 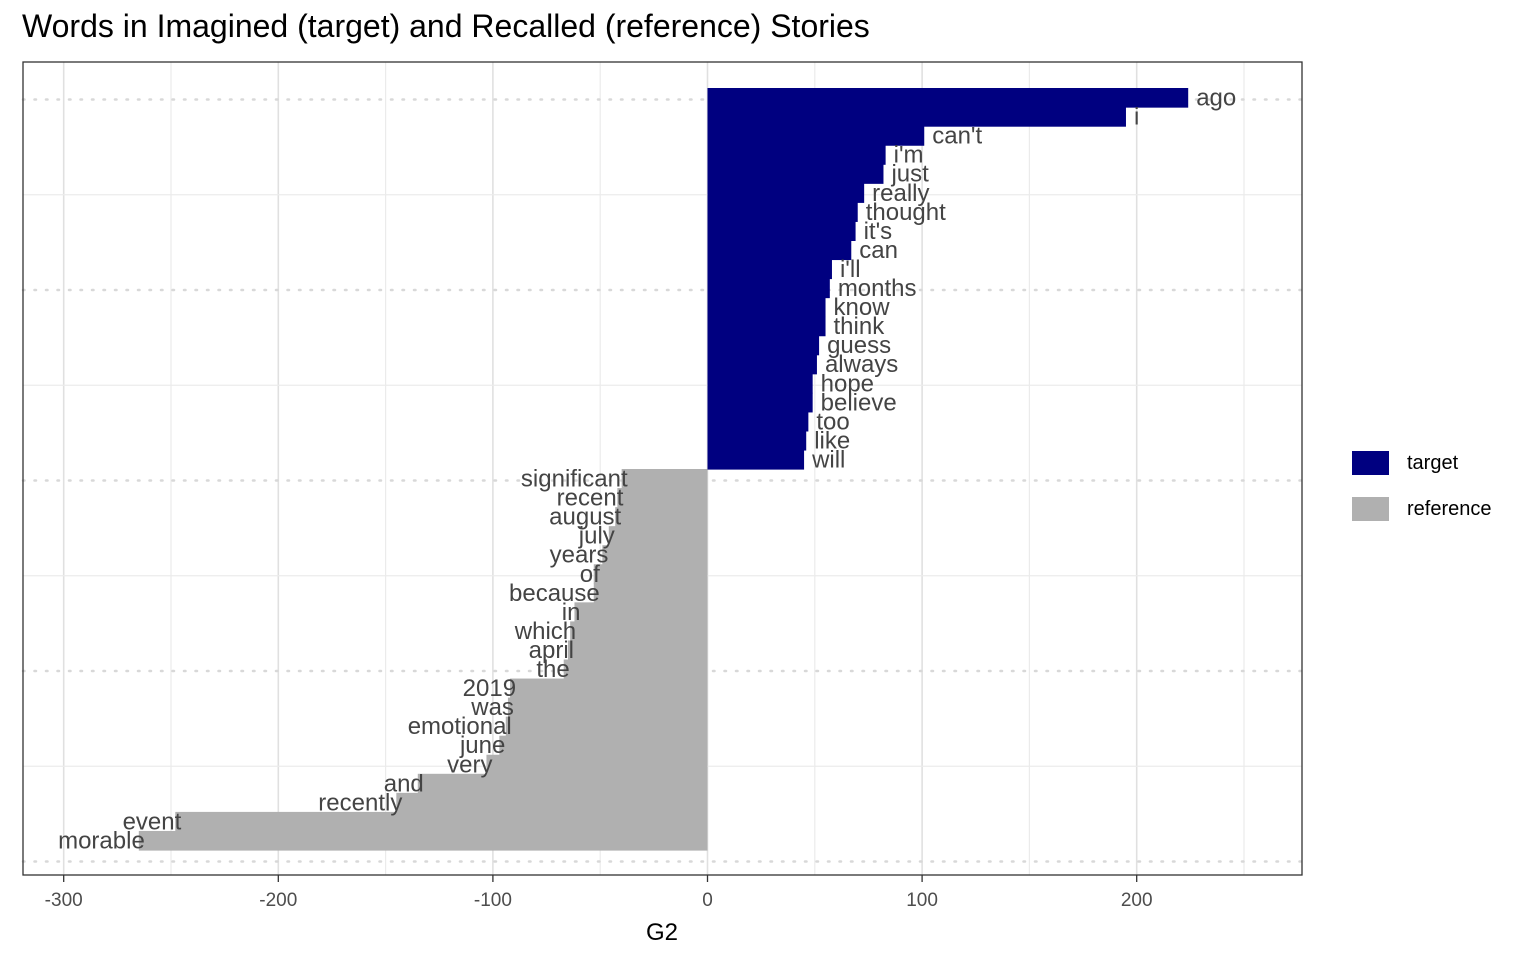 What do you see at coordinates (571, 612) in the screenshot?
I see `bar-label: in` at bounding box center [571, 612].